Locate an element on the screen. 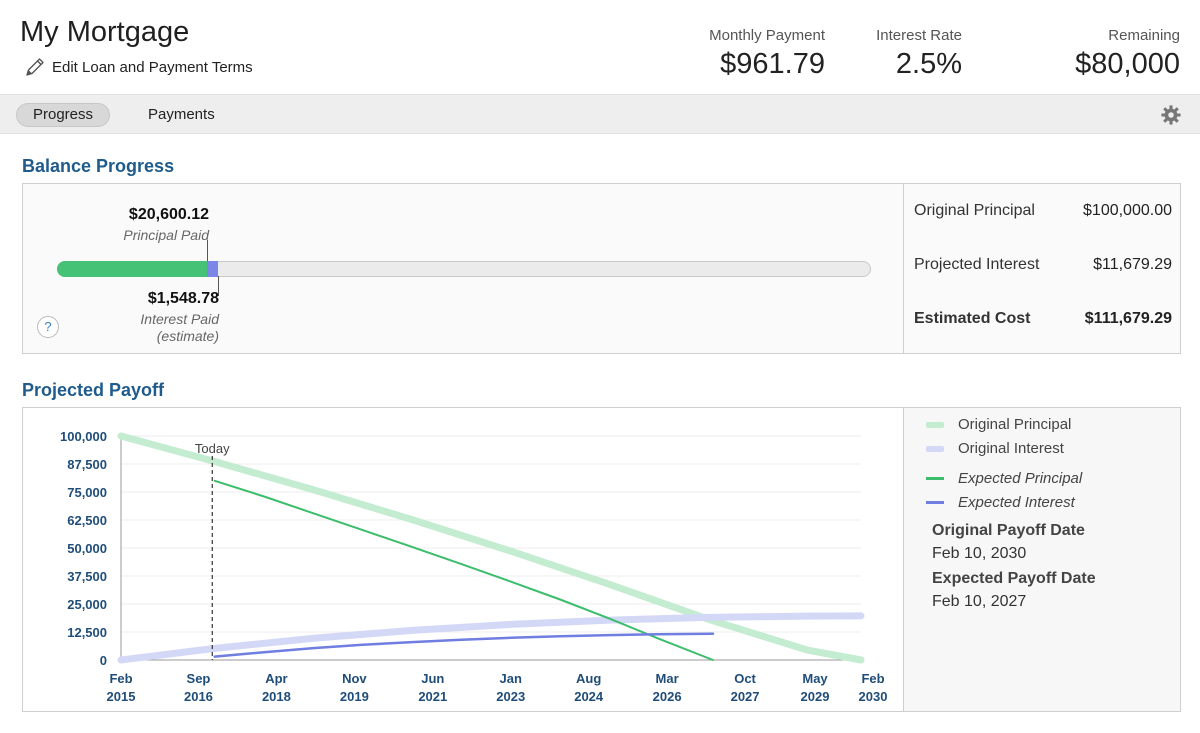 This screenshot has width=1200, height=733. x-tick-label: Jan is located at coordinates (511, 678).